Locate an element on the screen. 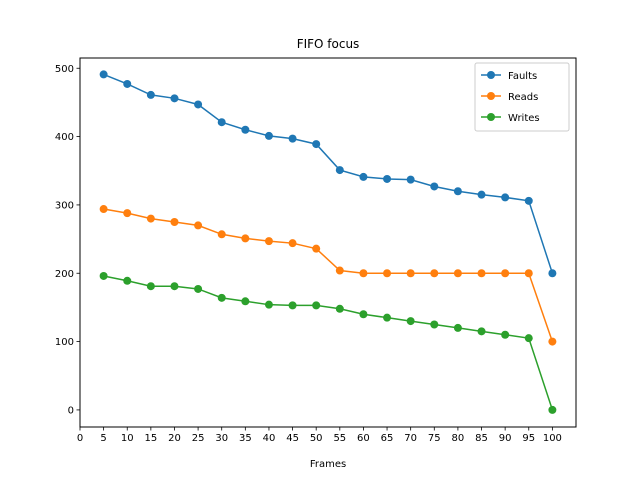 The image size is (640, 480). x-tick-label: 85 is located at coordinates (481, 438).